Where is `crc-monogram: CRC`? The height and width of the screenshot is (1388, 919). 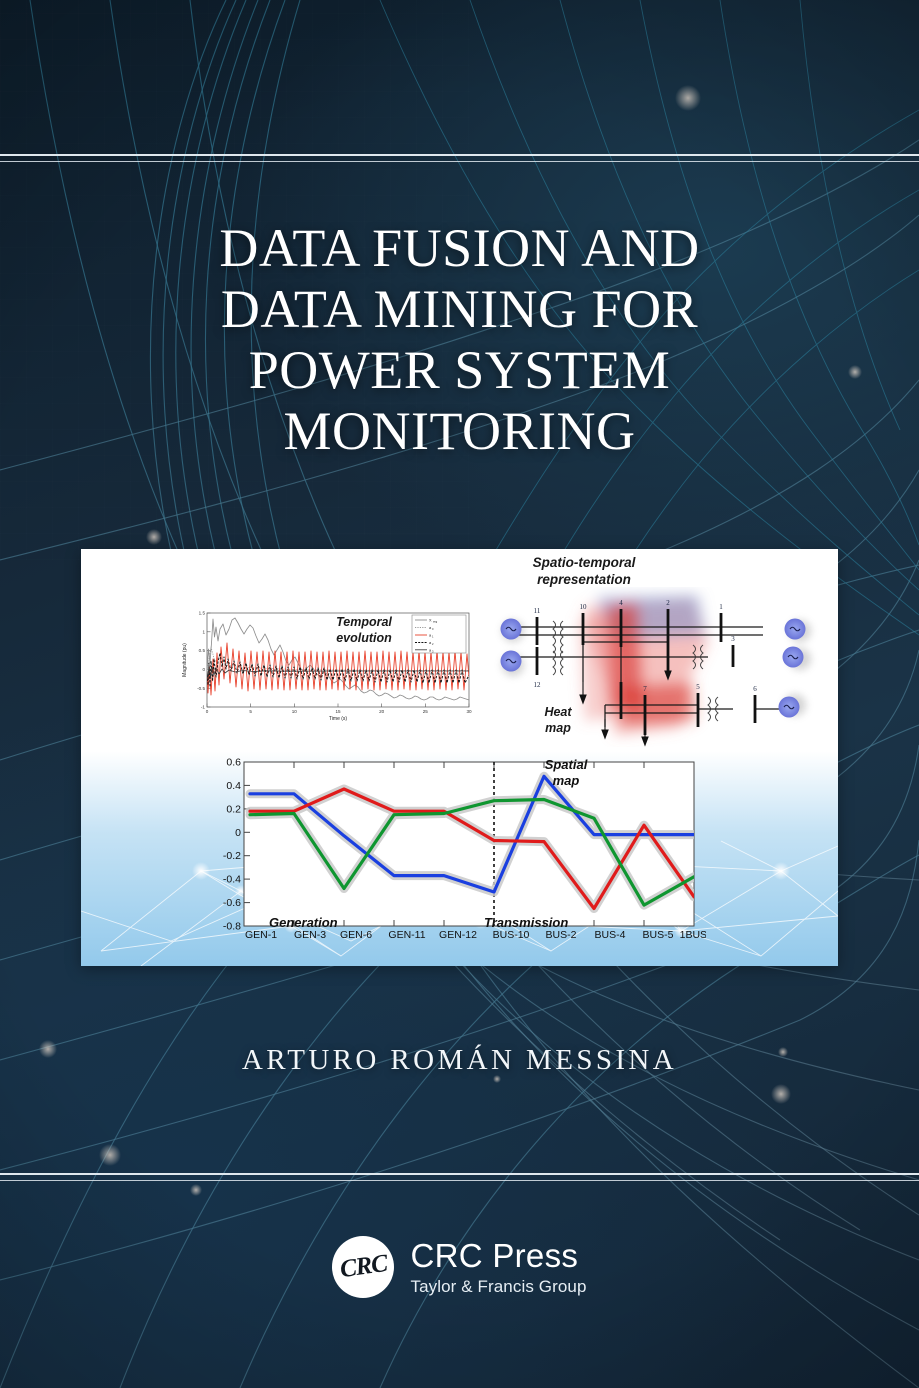 crc-monogram: CRC is located at coordinates (363, 1266).